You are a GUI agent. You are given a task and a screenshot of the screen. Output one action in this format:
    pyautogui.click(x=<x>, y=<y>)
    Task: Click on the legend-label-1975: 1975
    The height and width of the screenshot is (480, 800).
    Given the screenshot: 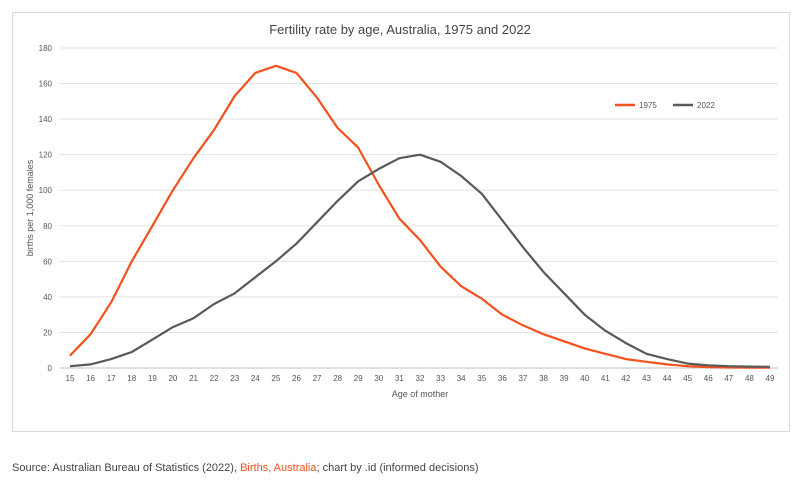 What is the action you would take?
    pyautogui.click(x=648, y=105)
    